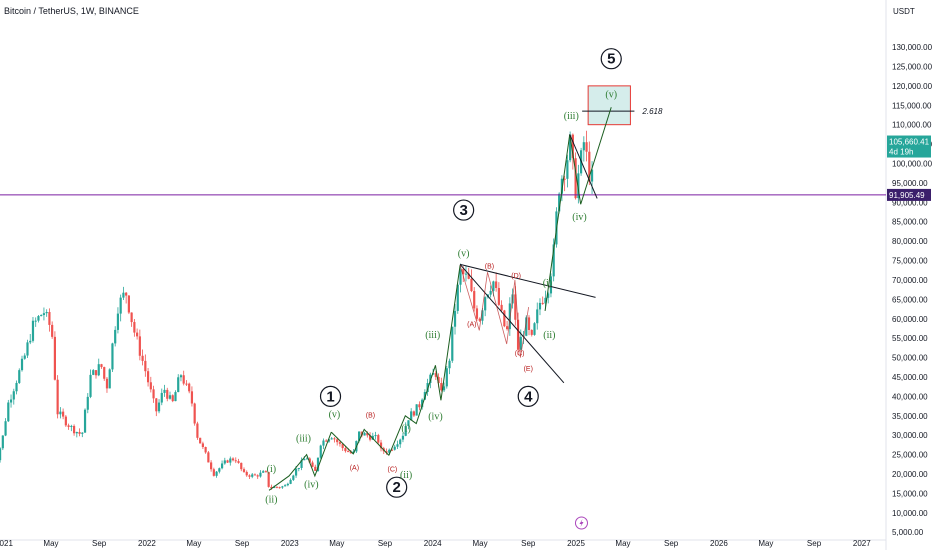 The image size is (932, 550). I want to click on x-tick-label: 2022, so click(147, 543).